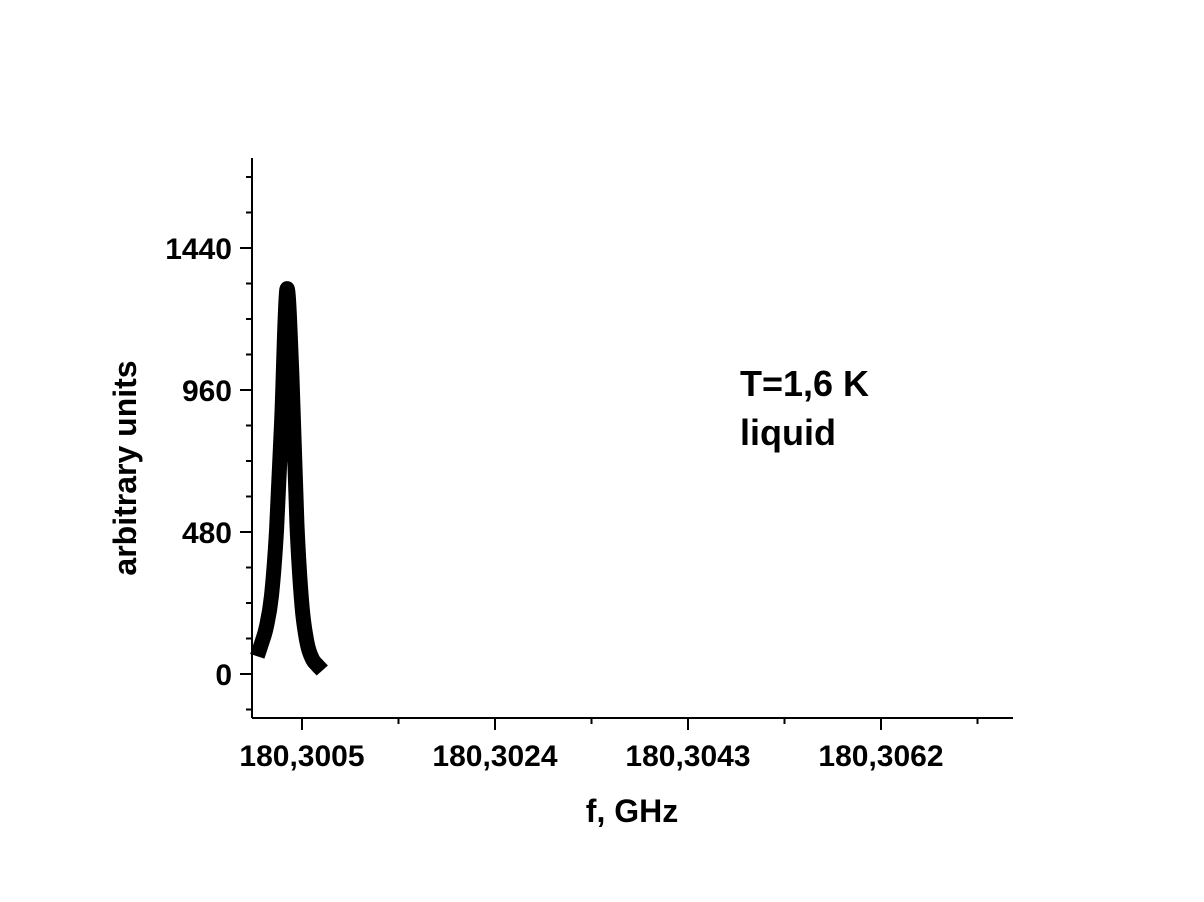  What do you see at coordinates (289, 478) in the screenshot?
I see `series-line` at bounding box center [289, 478].